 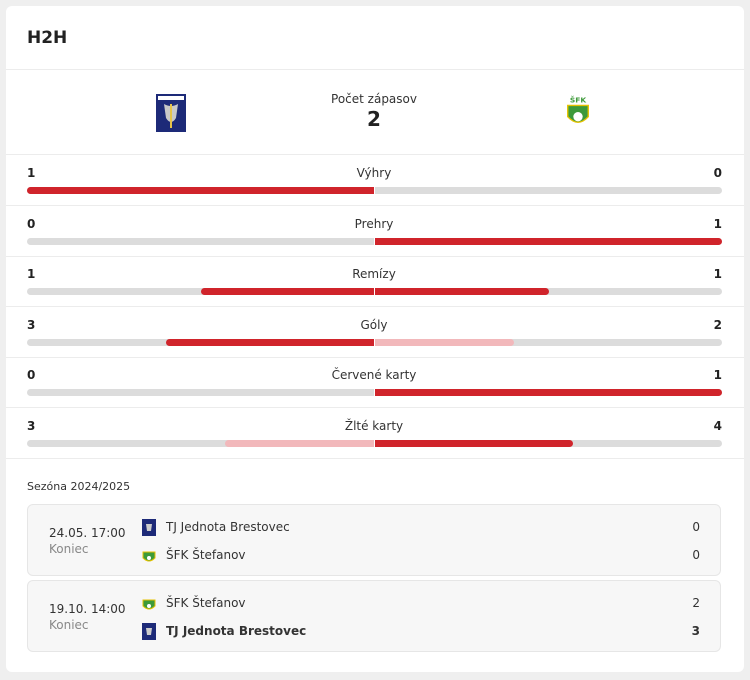 What do you see at coordinates (47, 38) in the screenshot?
I see `title: H2H` at bounding box center [47, 38].